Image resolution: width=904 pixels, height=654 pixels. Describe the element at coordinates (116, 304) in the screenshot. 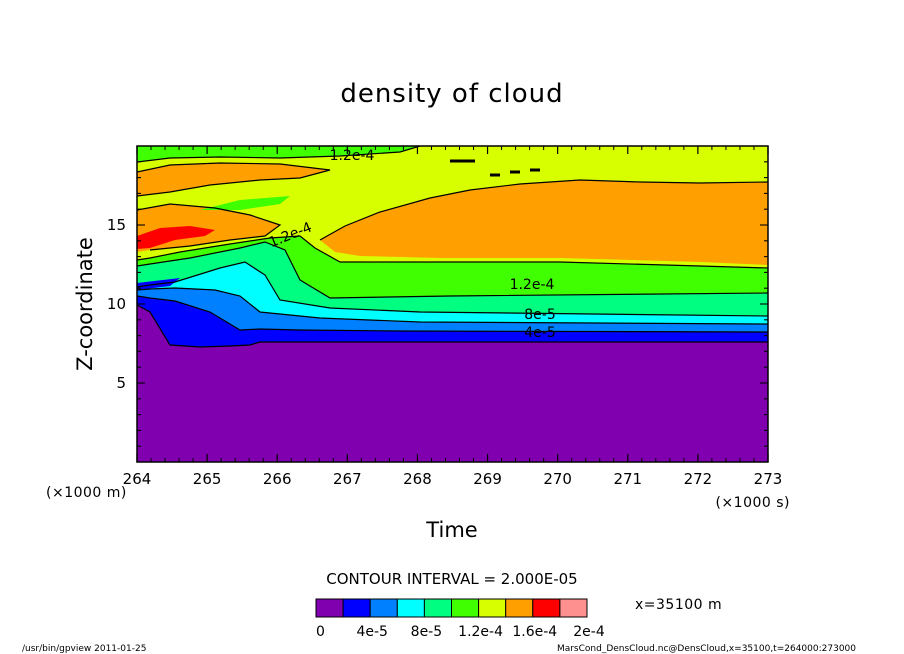

I see `y-tick-label: 10` at that location.